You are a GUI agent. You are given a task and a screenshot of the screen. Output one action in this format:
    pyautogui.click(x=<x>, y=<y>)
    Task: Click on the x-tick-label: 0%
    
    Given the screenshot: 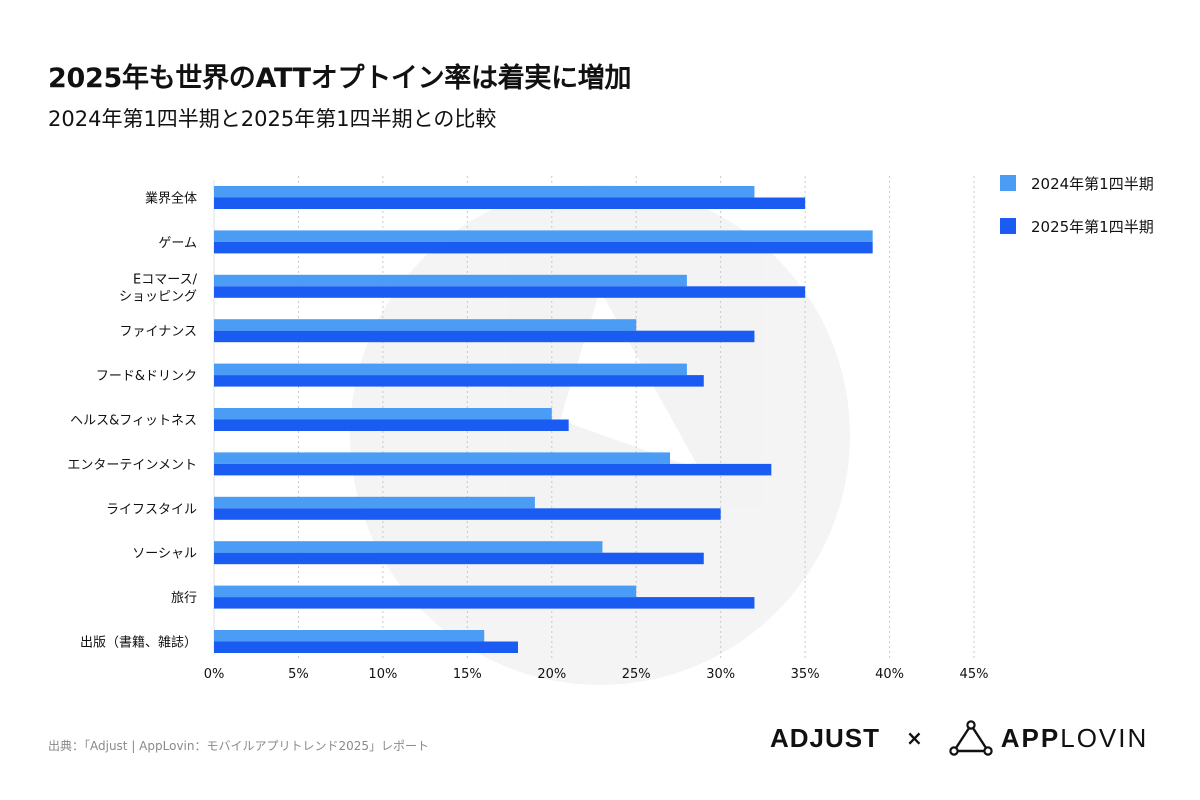 What is the action you would take?
    pyautogui.click(x=214, y=674)
    